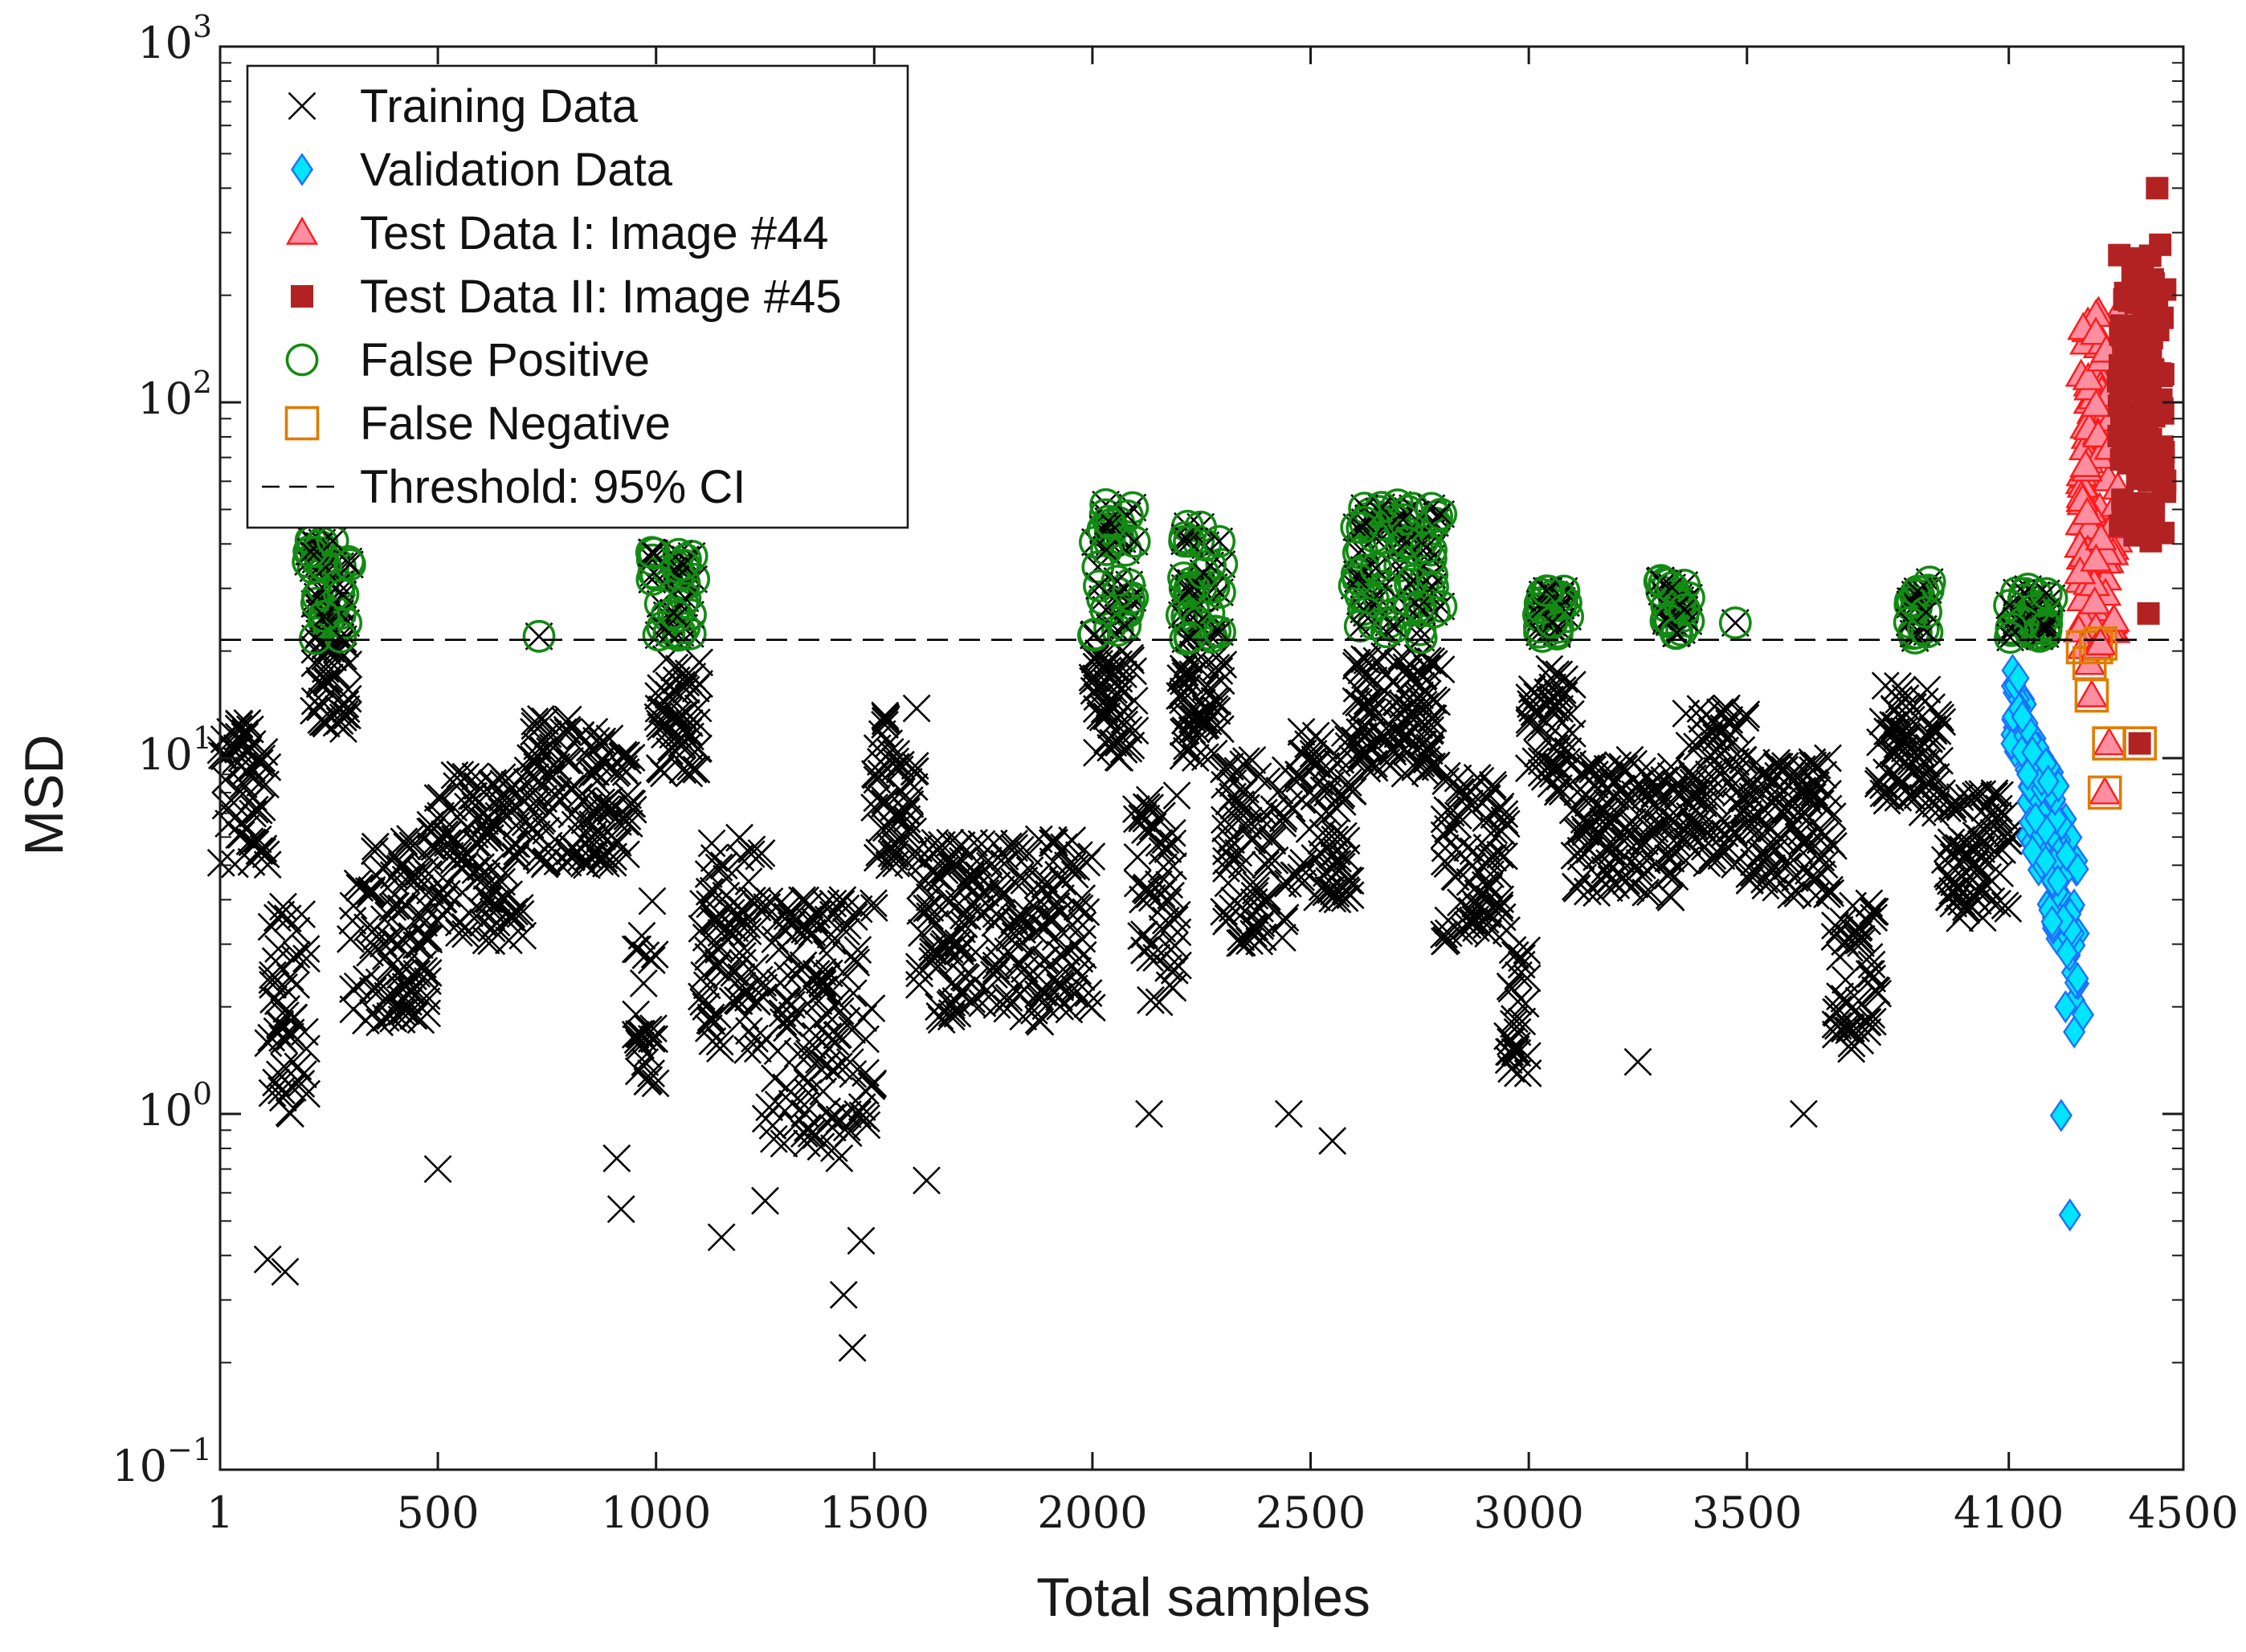 Image resolution: width=2246 pixels, height=1652 pixels. I want to click on false-negative-marker, so click(2139, 743).